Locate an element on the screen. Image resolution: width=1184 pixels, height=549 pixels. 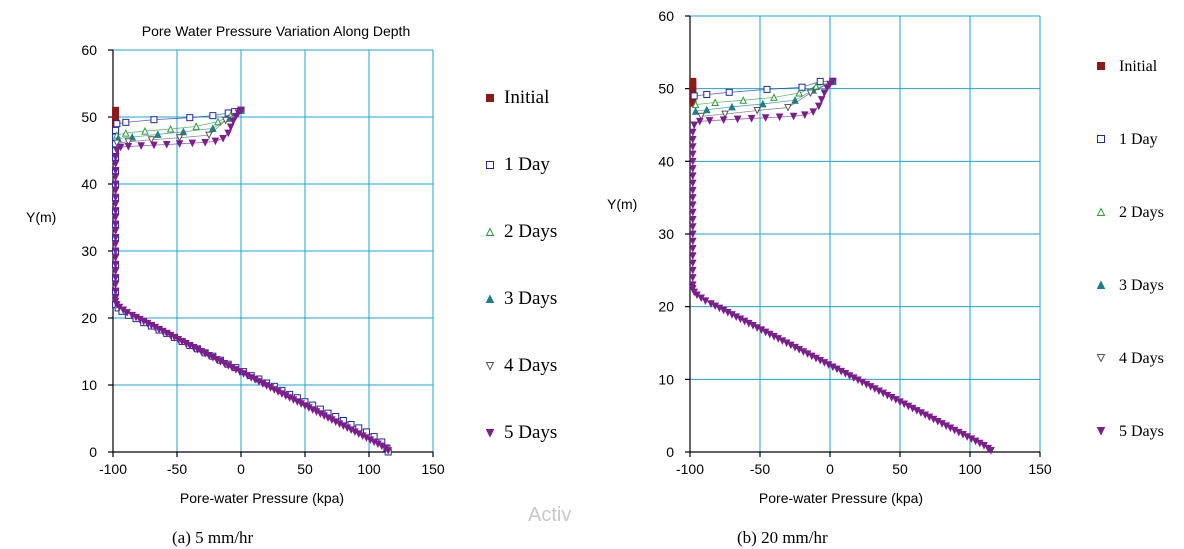
legend-label: 1 Day is located at coordinates (1138, 139).